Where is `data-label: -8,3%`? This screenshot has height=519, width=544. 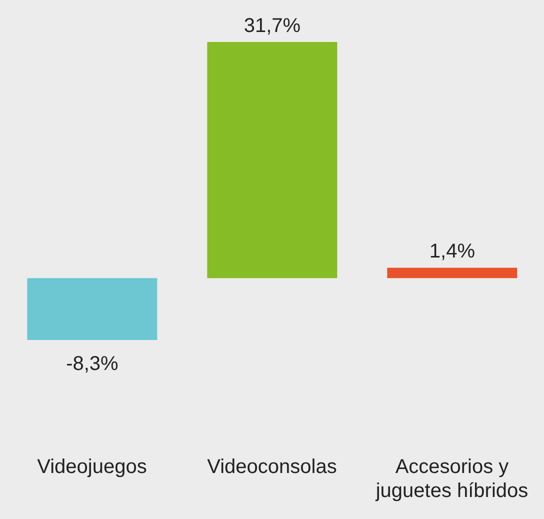 data-label: -8,3% is located at coordinates (92, 364).